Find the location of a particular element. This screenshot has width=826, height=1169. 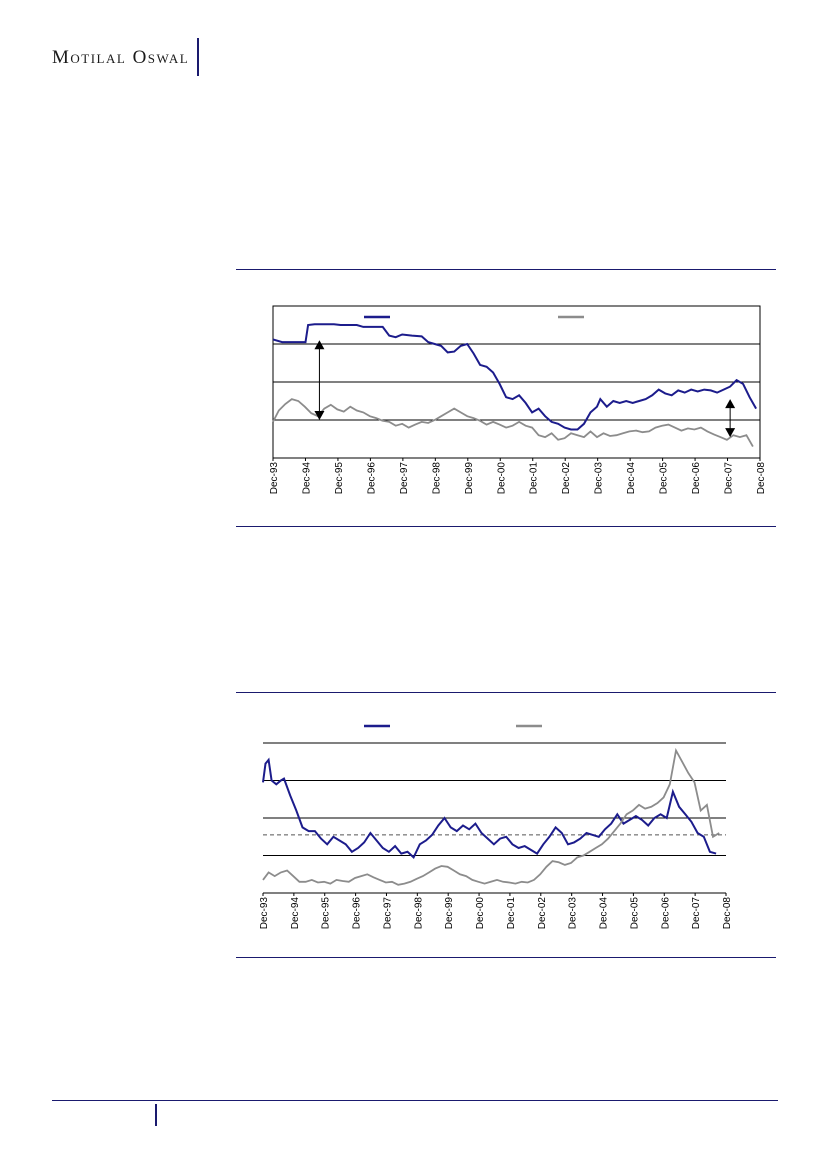

chart-2-top-rule is located at coordinates (506, 692).